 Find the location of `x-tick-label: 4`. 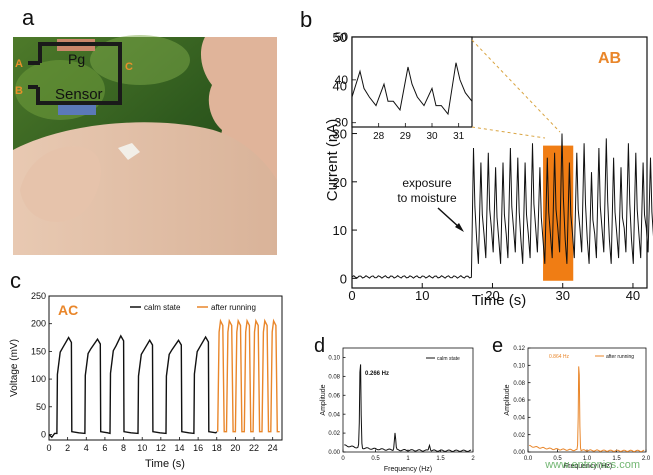

x-tick-label: 4 is located at coordinates (86, 448).